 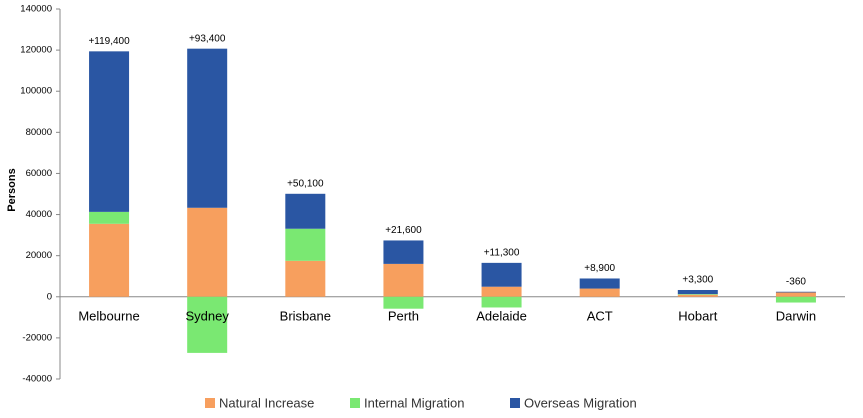 What do you see at coordinates (208, 315) in the screenshot?
I see `x-tick-label: Sydney` at bounding box center [208, 315].